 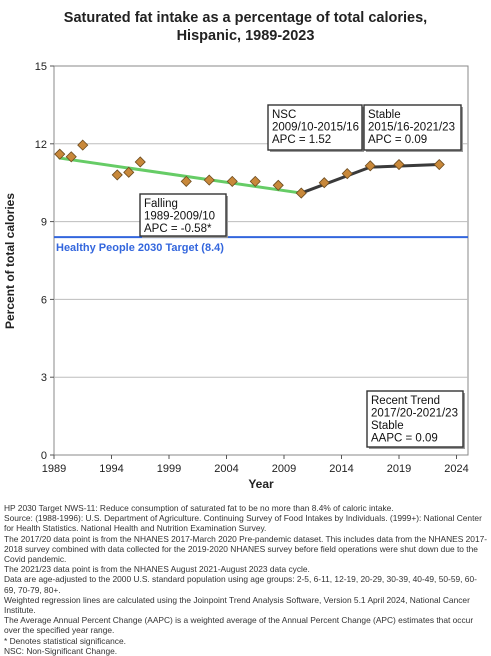 I want to click on footnote-line: NSC: Non-Significant Change., so click(x=61, y=650).